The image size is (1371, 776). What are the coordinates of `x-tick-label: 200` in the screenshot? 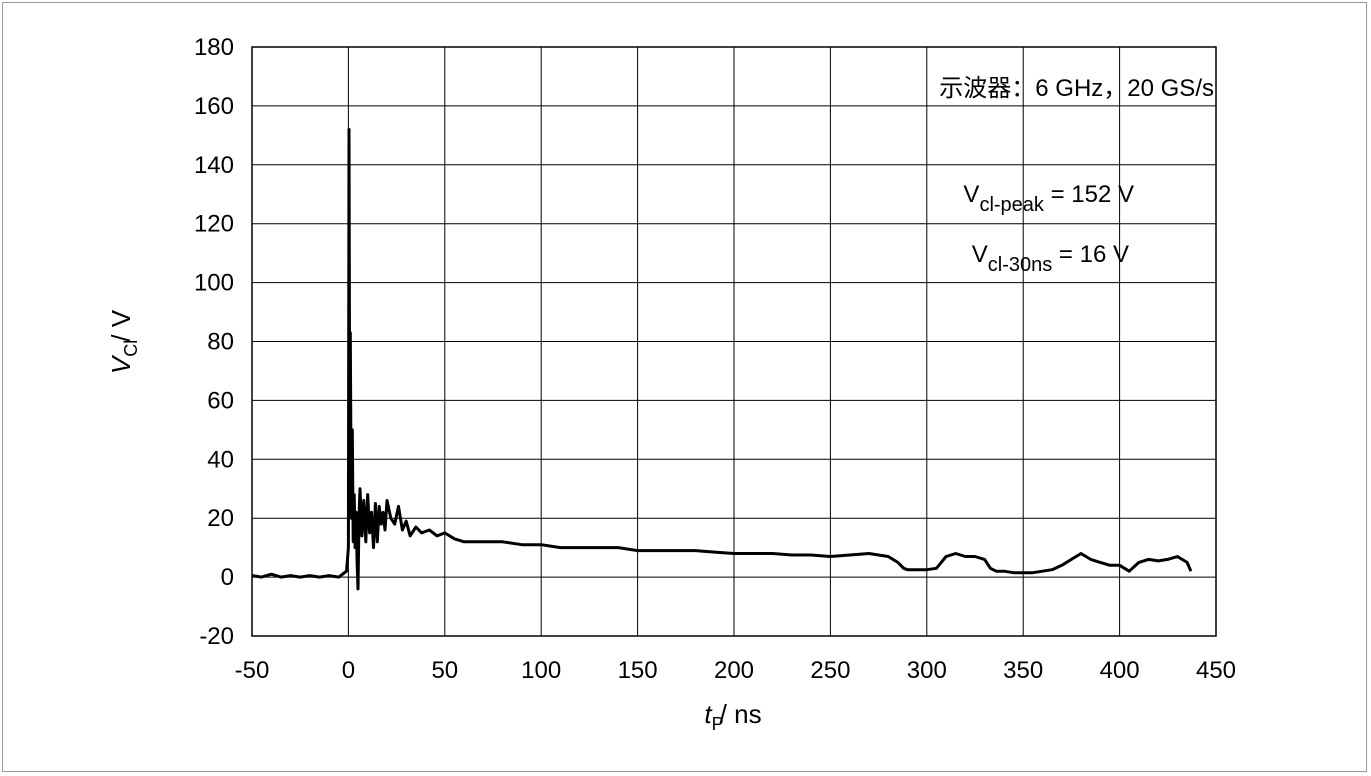 It's located at (734, 670).